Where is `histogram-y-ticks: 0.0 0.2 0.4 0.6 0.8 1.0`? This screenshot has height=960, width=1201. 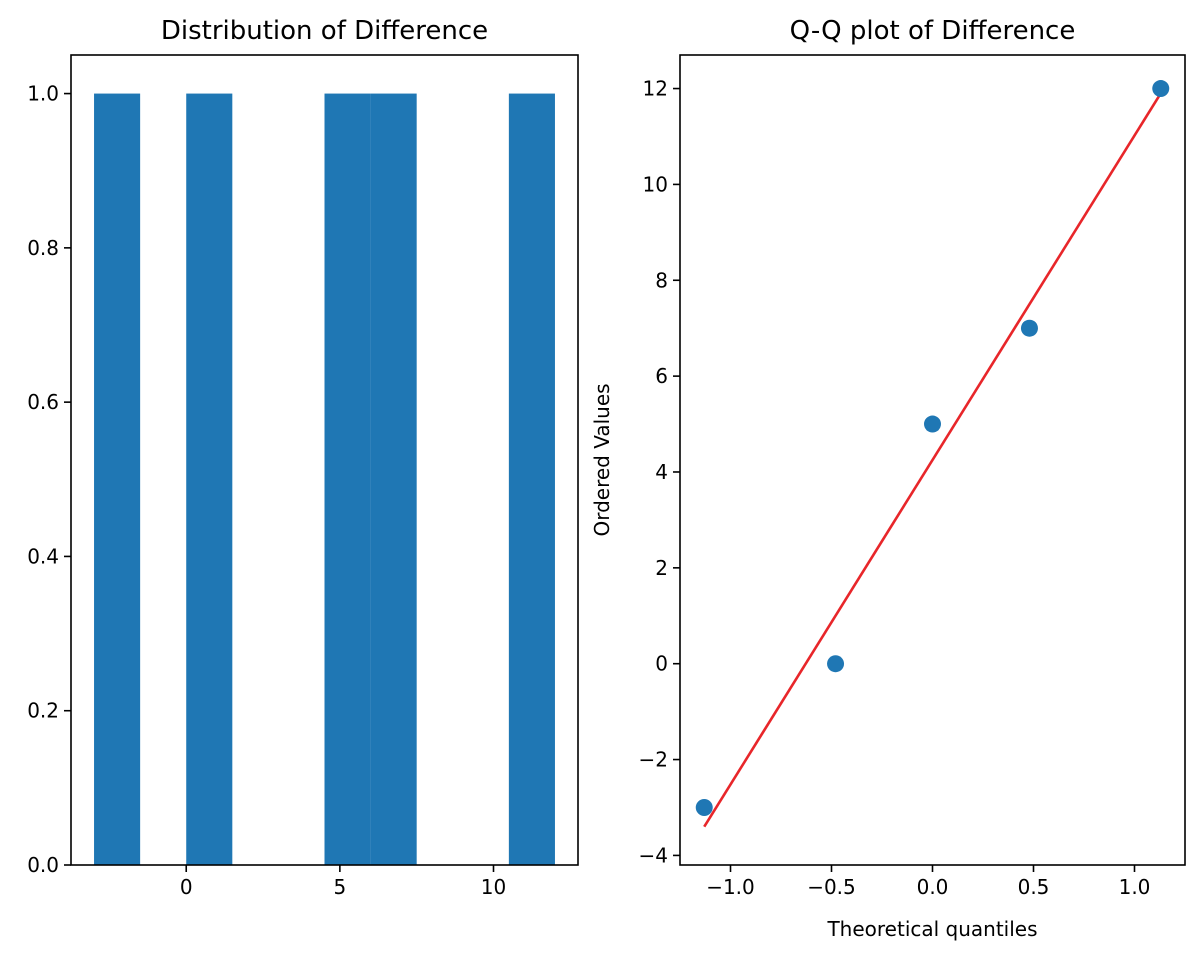 histogram-y-ticks: 0.0 0.2 0.4 0.6 0.8 1.0 is located at coordinates (49, 479).